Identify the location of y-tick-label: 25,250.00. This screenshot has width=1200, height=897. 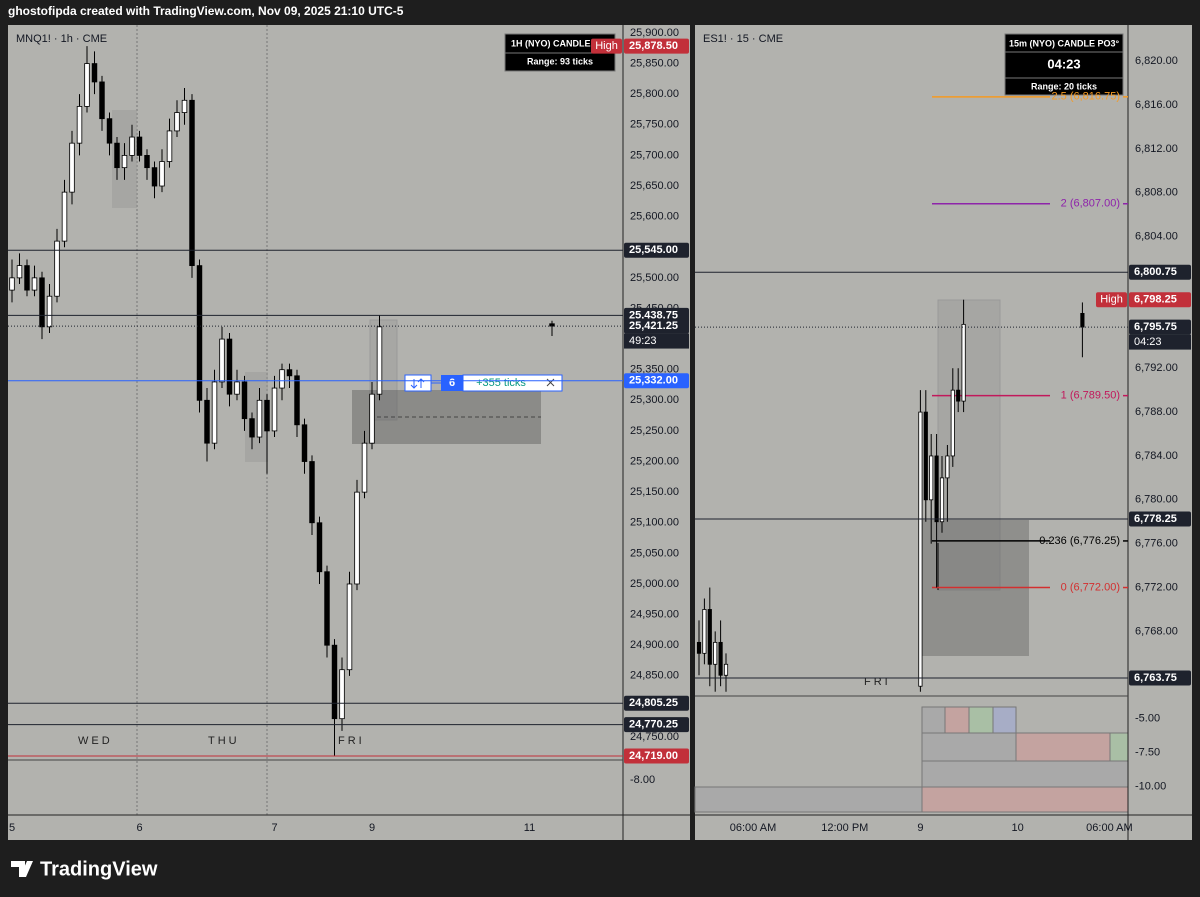
(654, 431).